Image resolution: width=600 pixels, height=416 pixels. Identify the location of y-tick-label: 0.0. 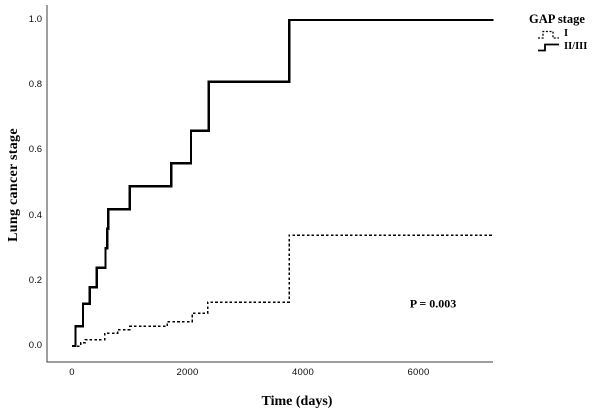
(35, 345).